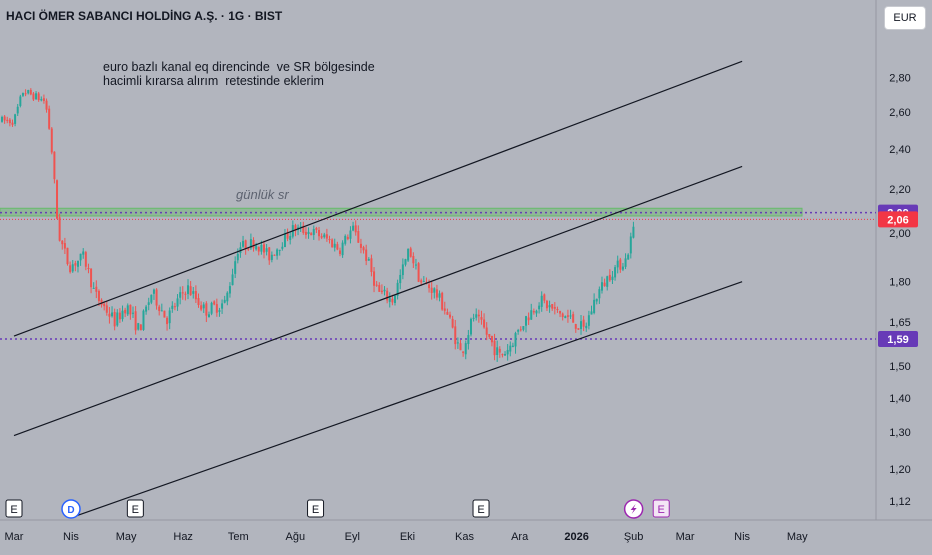 Image resolution: width=932 pixels, height=555 pixels. Describe the element at coordinates (71, 509) in the screenshot. I see `dividend-icon` at that location.